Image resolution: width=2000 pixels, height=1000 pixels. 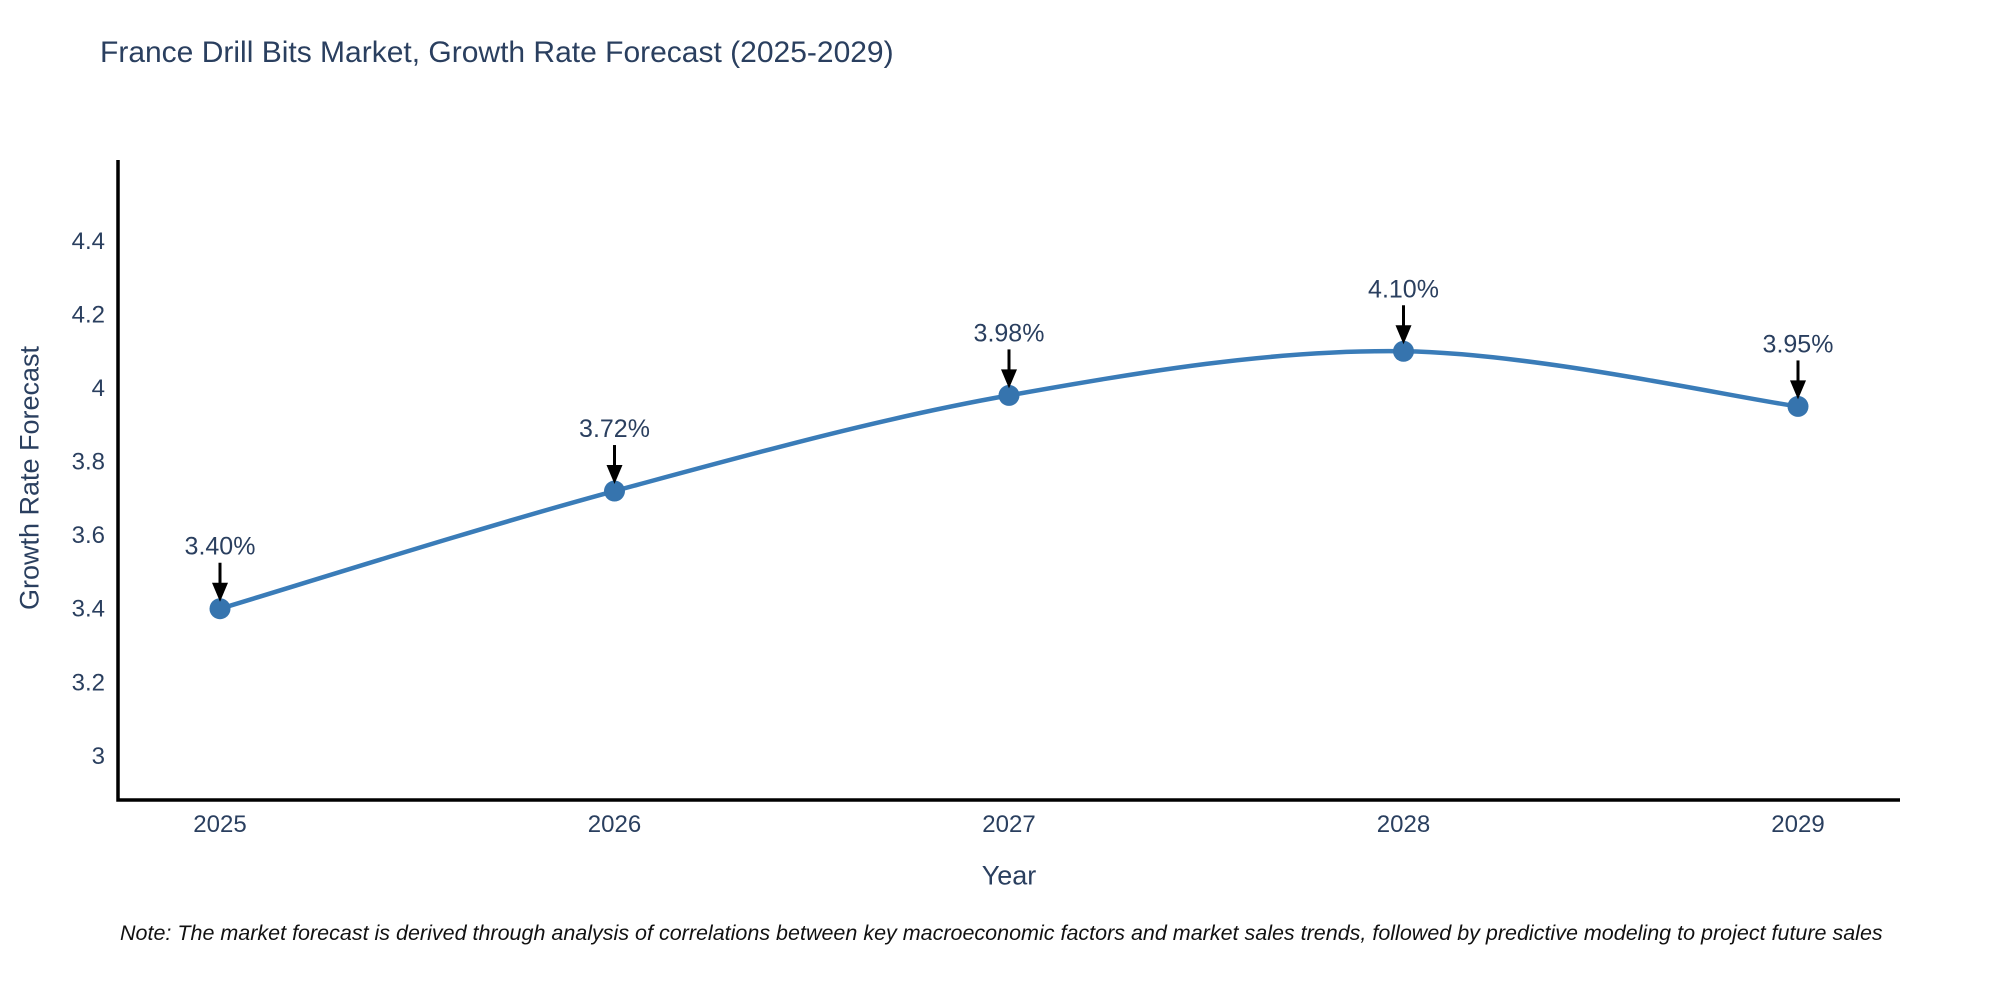 What do you see at coordinates (220, 547) in the screenshot?
I see `data-point-label: 3.40%` at bounding box center [220, 547].